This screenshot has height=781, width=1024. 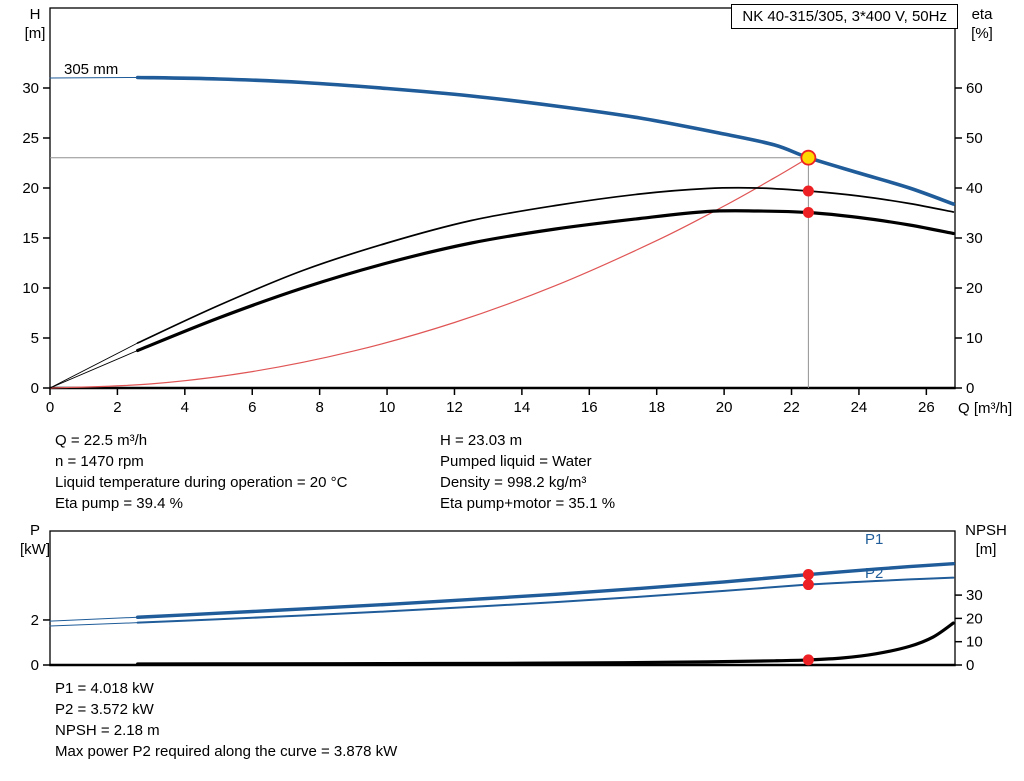 What do you see at coordinates (513, 482) in the screenshot?
I see `info-density: Density = 998.2 kg/m³` at bounding box center [513, 482].